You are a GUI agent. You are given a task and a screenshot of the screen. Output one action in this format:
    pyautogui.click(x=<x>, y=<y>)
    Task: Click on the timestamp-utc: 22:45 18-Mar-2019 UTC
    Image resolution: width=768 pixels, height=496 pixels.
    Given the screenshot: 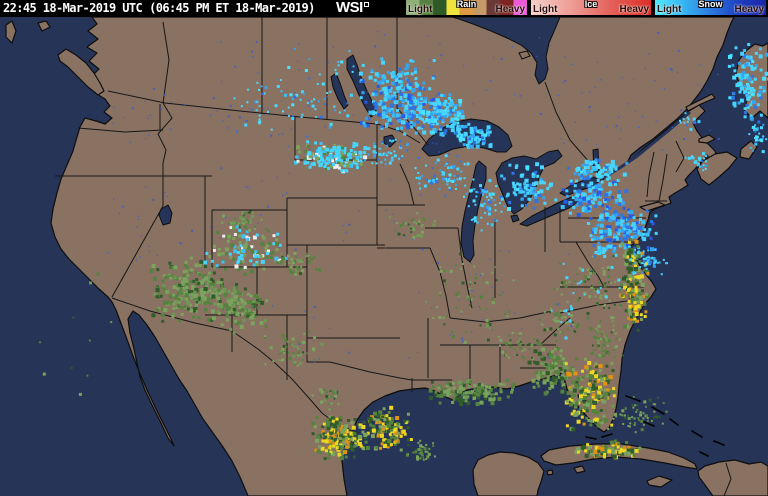 What is the action you would take?
    pyautogui.click(x=73, y=8)
    